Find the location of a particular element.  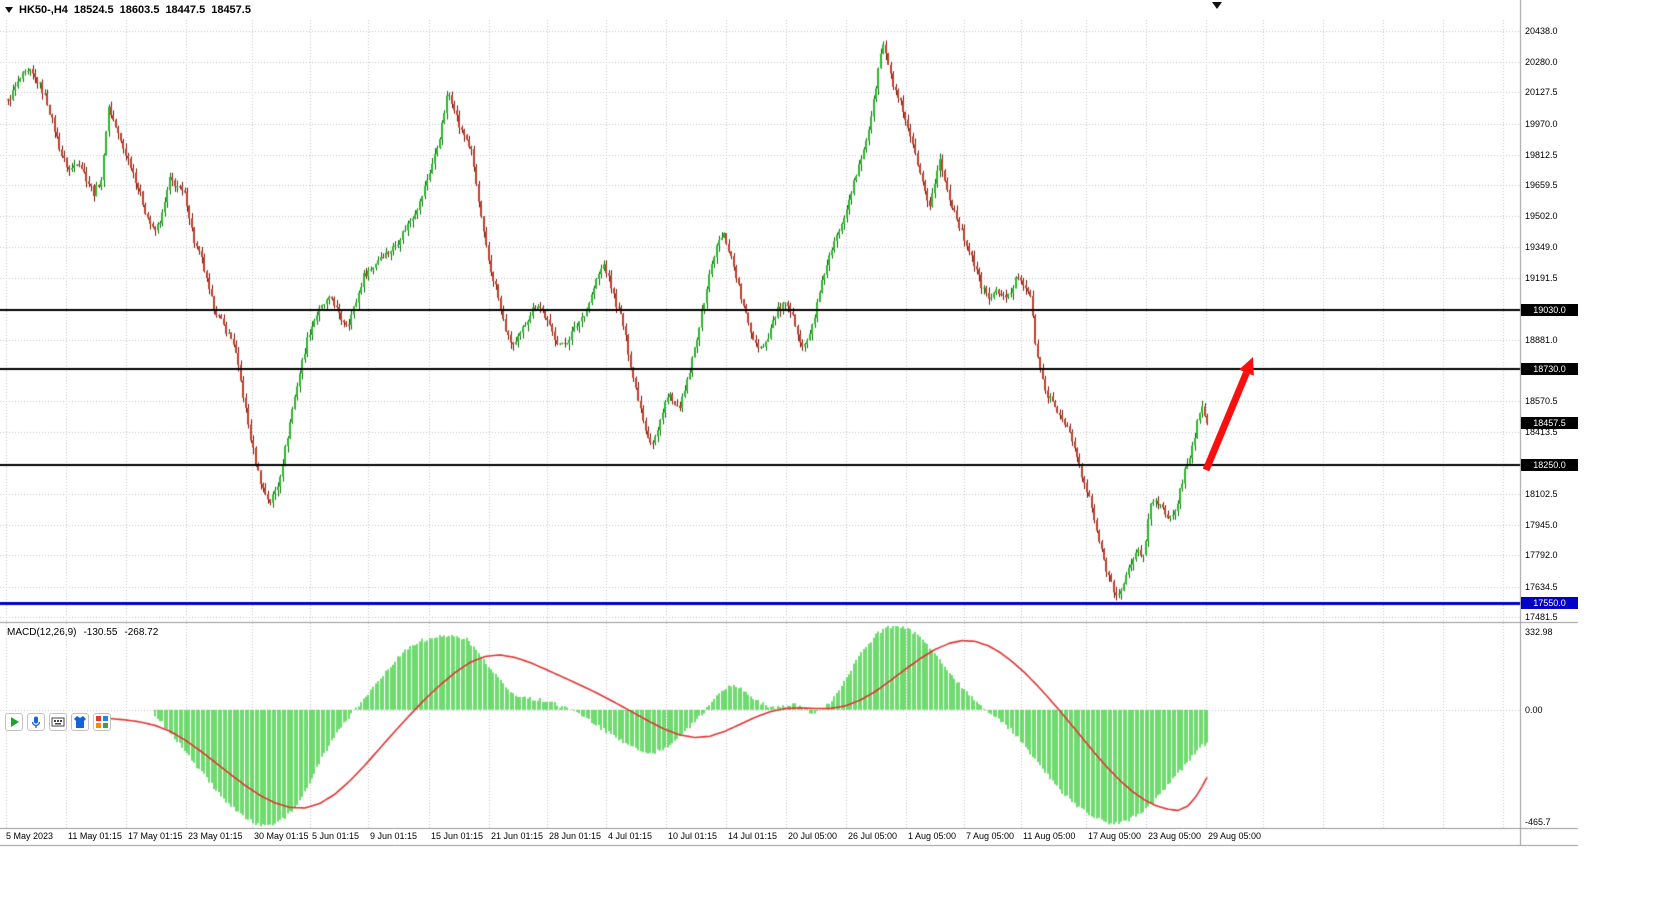

symbol-dropdown-icon is located at coordinates (9, 10).